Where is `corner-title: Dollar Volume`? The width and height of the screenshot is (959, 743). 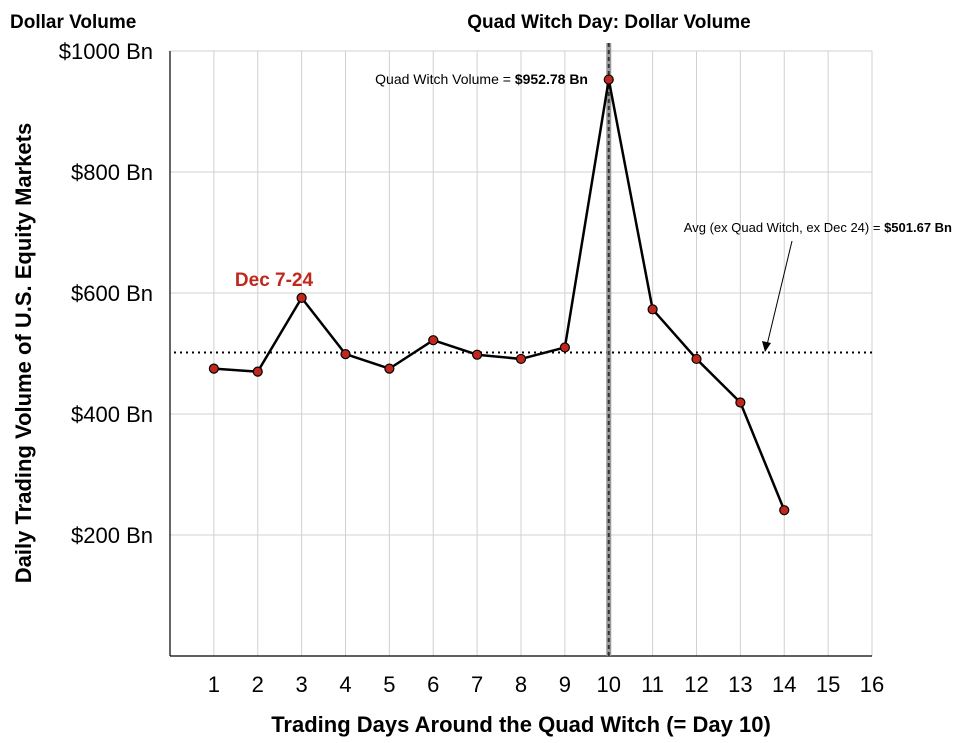
corner-title: Dollar Volume is located at coordinates (73, 22).